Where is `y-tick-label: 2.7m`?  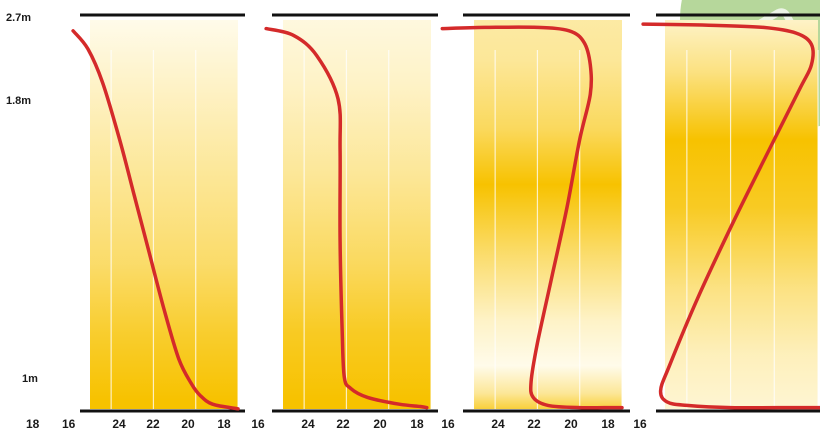
y-tick-label: 2.7m is located at coordinates (18, 18).